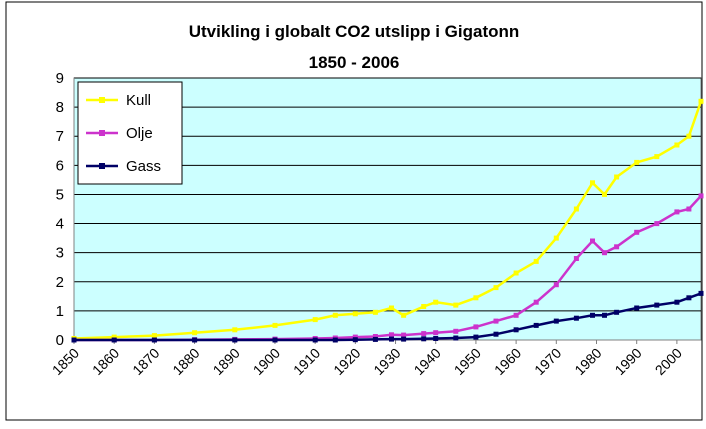 The image size is (706, 429). Describe the element at coordinates (102, 166) in the screenshot. I see `legend-marker-gass` at that location.